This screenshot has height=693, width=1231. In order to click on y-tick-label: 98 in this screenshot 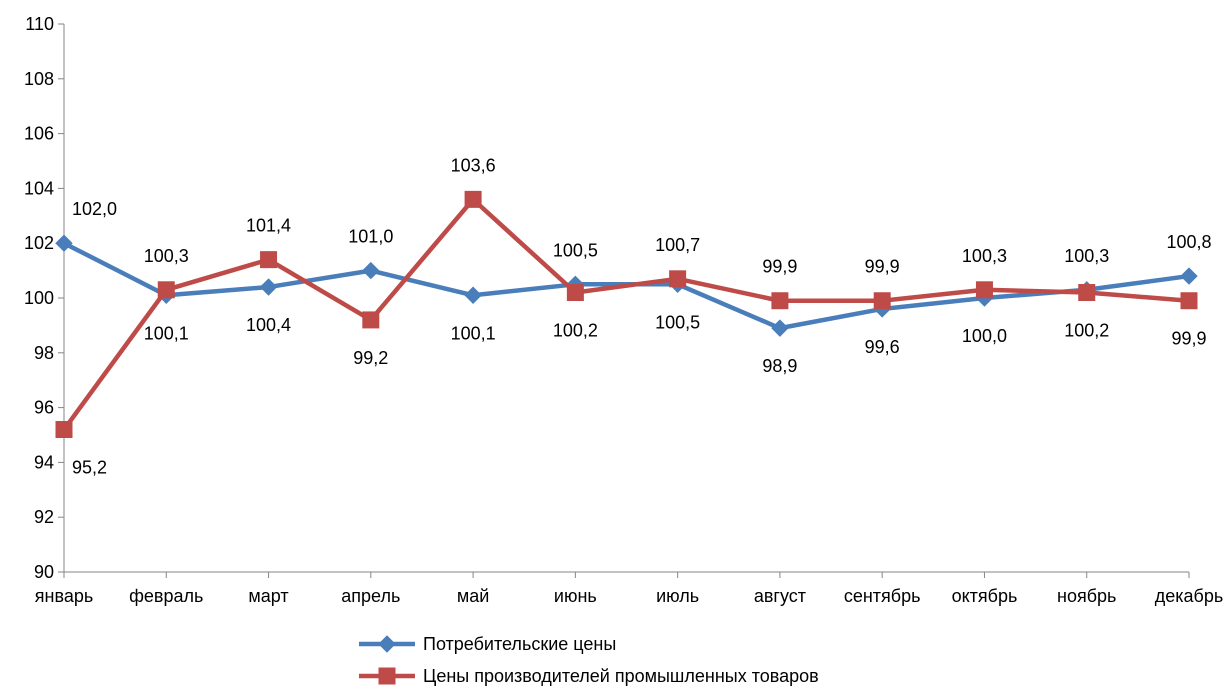, I will do `click(44, 353)`.